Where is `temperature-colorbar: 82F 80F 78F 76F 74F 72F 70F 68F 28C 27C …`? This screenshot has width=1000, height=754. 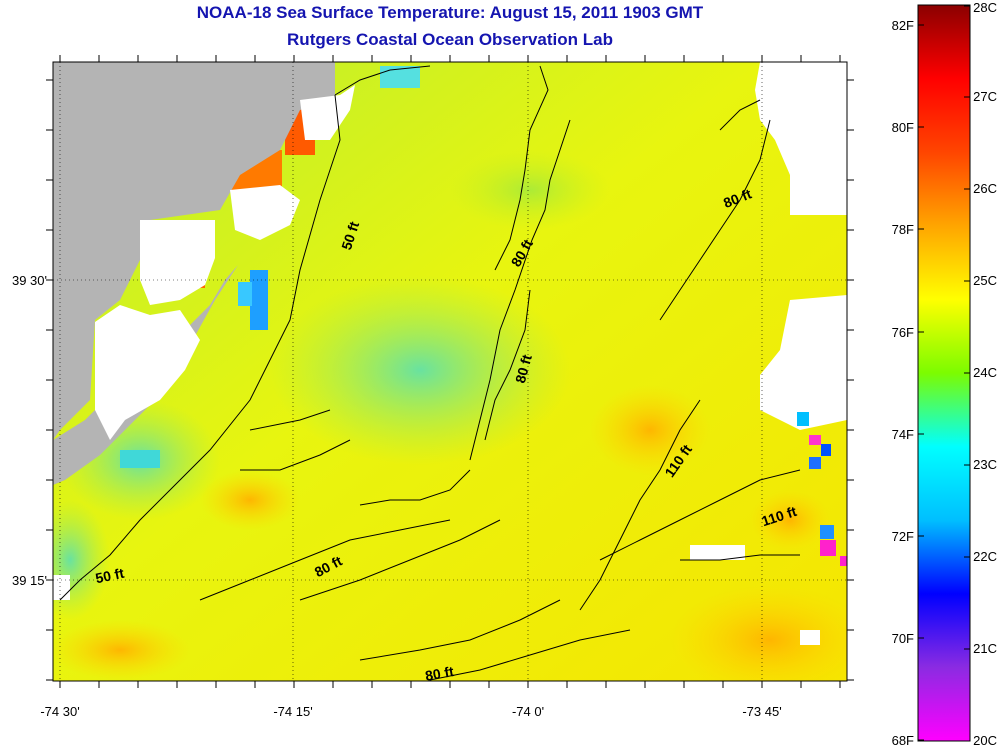 temperature-colorbar: 82F 80F 78F 76F 74F 72F 70F 68F 28C 27C … is located at coordinates (944, 374).